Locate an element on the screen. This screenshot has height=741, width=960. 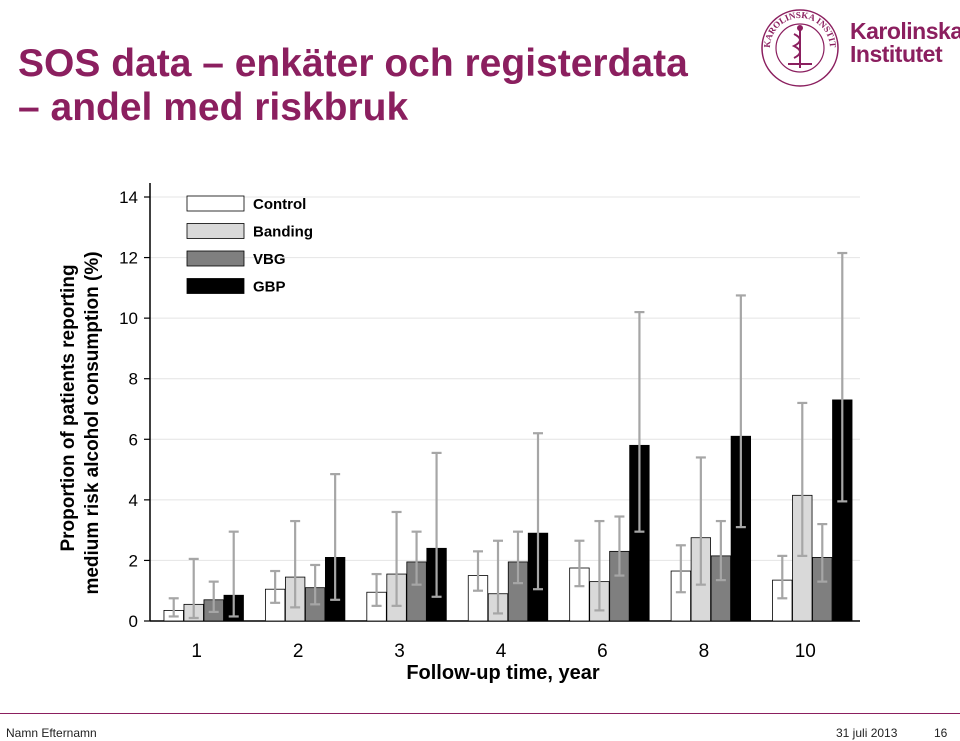
slide-title-line2: – andel med riskbruk is located at coordinates (213, 107).